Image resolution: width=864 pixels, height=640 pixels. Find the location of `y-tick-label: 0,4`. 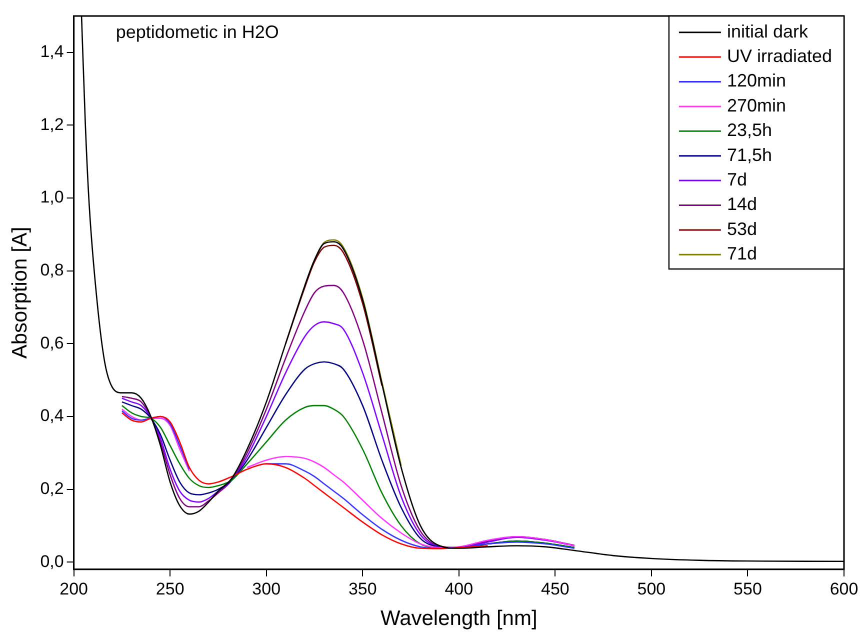

y-tick-label: 0,4 is located at coordinates (52, 416).